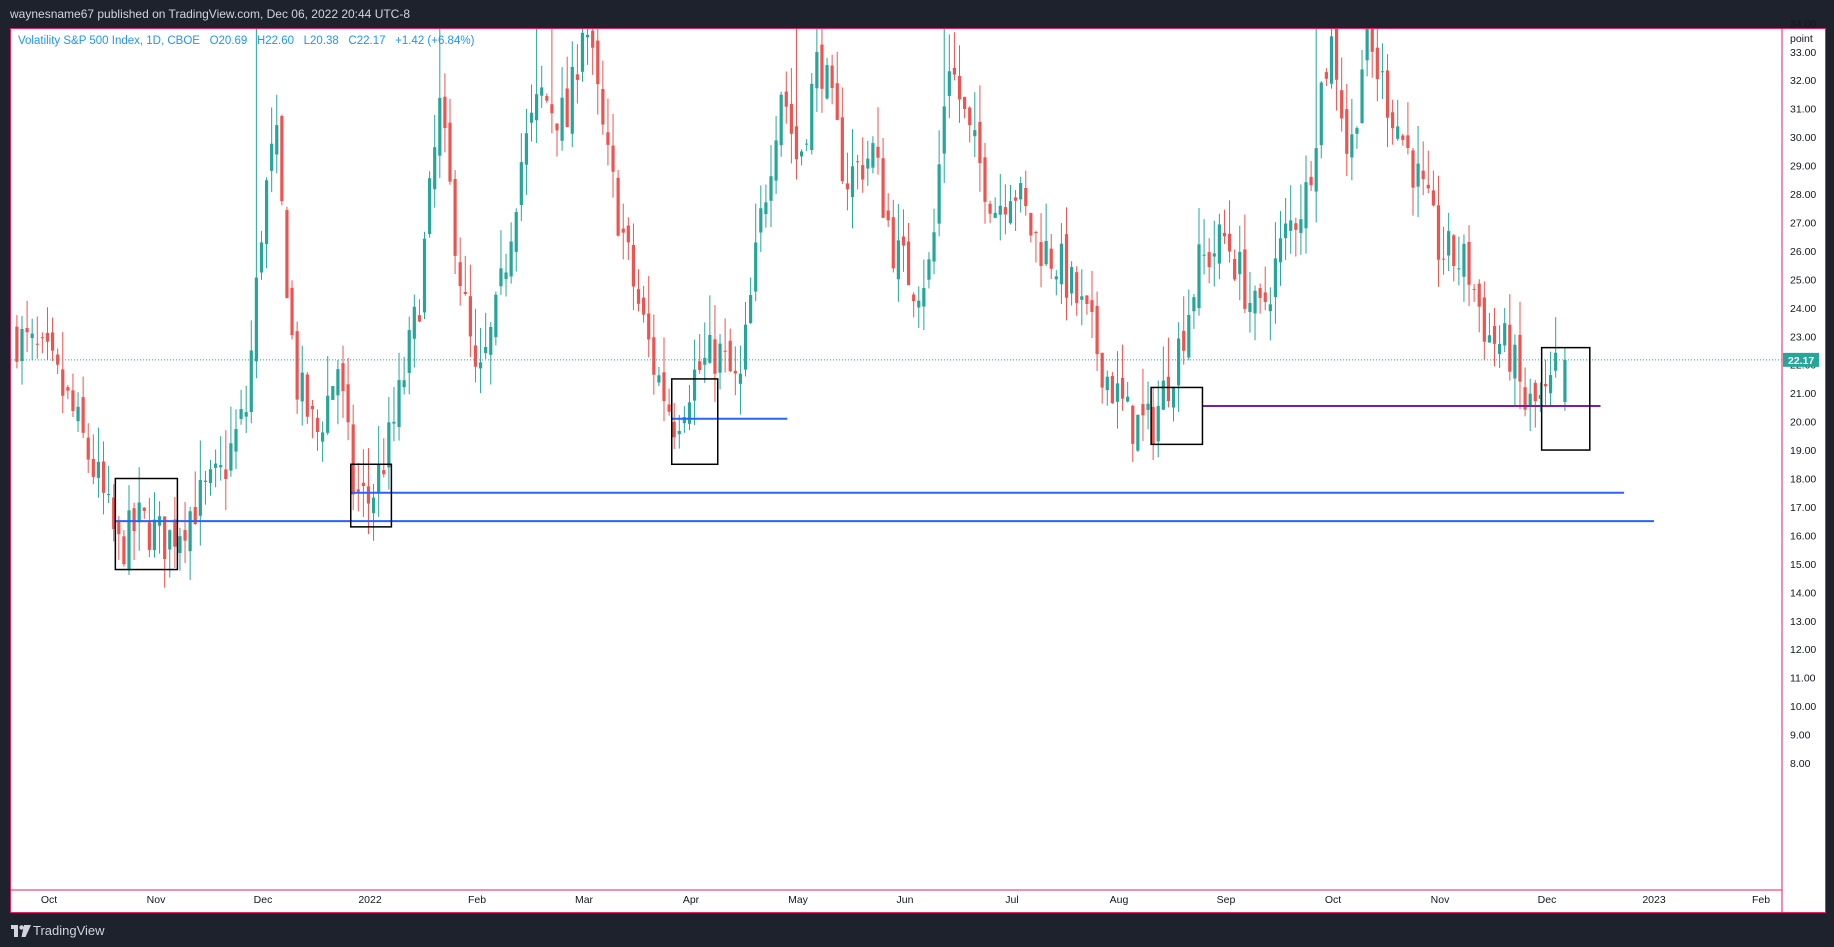  I want to click on last-price-tag, so click(1801, 359).